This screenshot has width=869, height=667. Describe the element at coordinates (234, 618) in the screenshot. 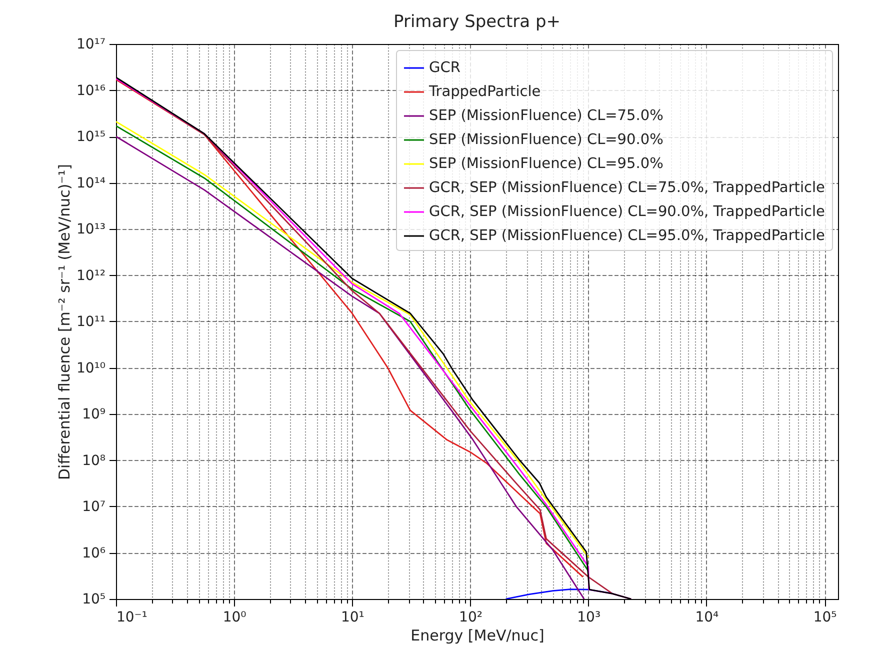

I see `x-tick-label: 10⁰` at that location.